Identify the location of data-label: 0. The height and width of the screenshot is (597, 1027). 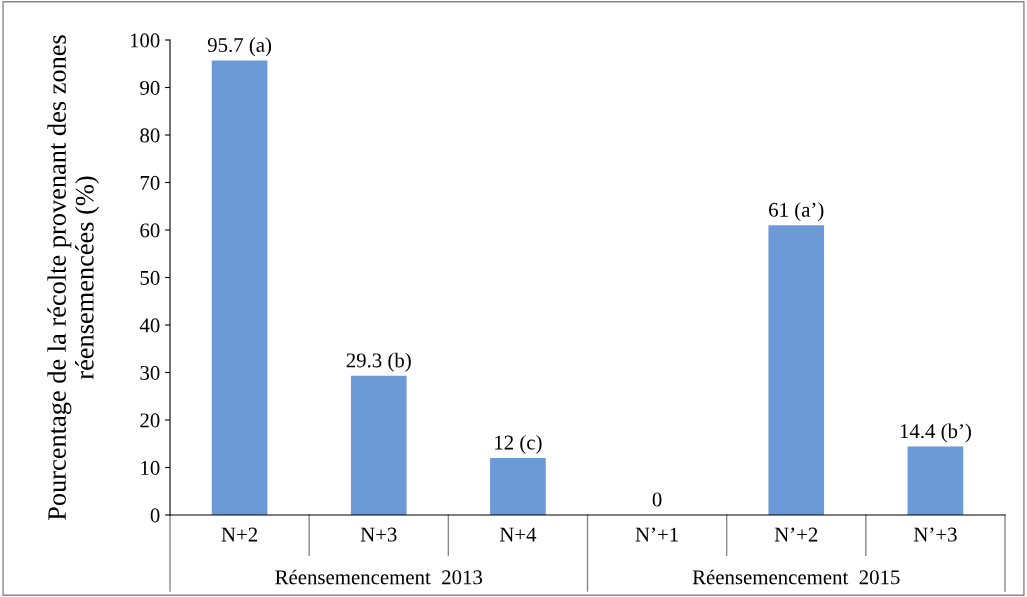
(657, 499).